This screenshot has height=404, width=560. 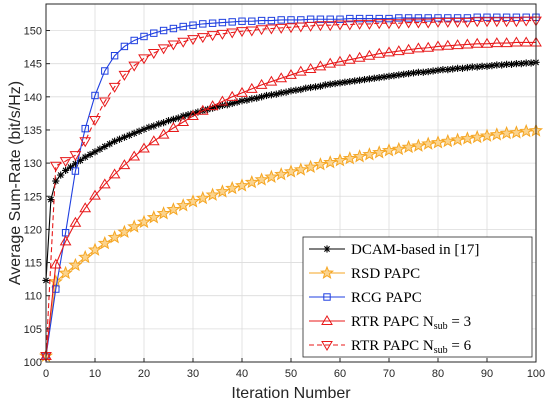 I want to click on x-tick-label-6: 60, so click(x=340, y=374).